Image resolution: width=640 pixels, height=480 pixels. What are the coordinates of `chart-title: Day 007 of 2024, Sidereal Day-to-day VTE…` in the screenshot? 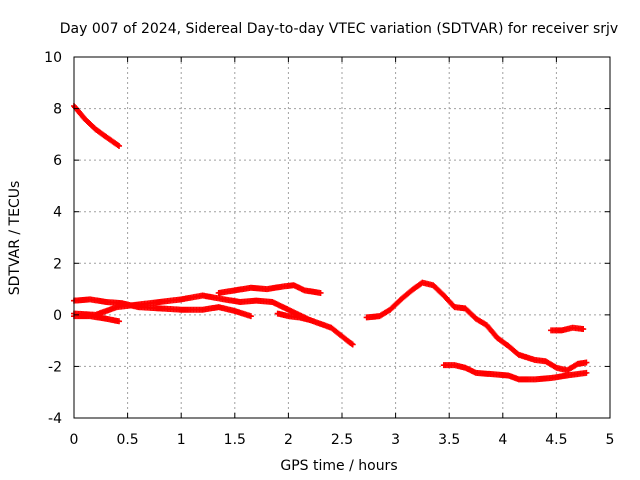 It's located at (339, 29).